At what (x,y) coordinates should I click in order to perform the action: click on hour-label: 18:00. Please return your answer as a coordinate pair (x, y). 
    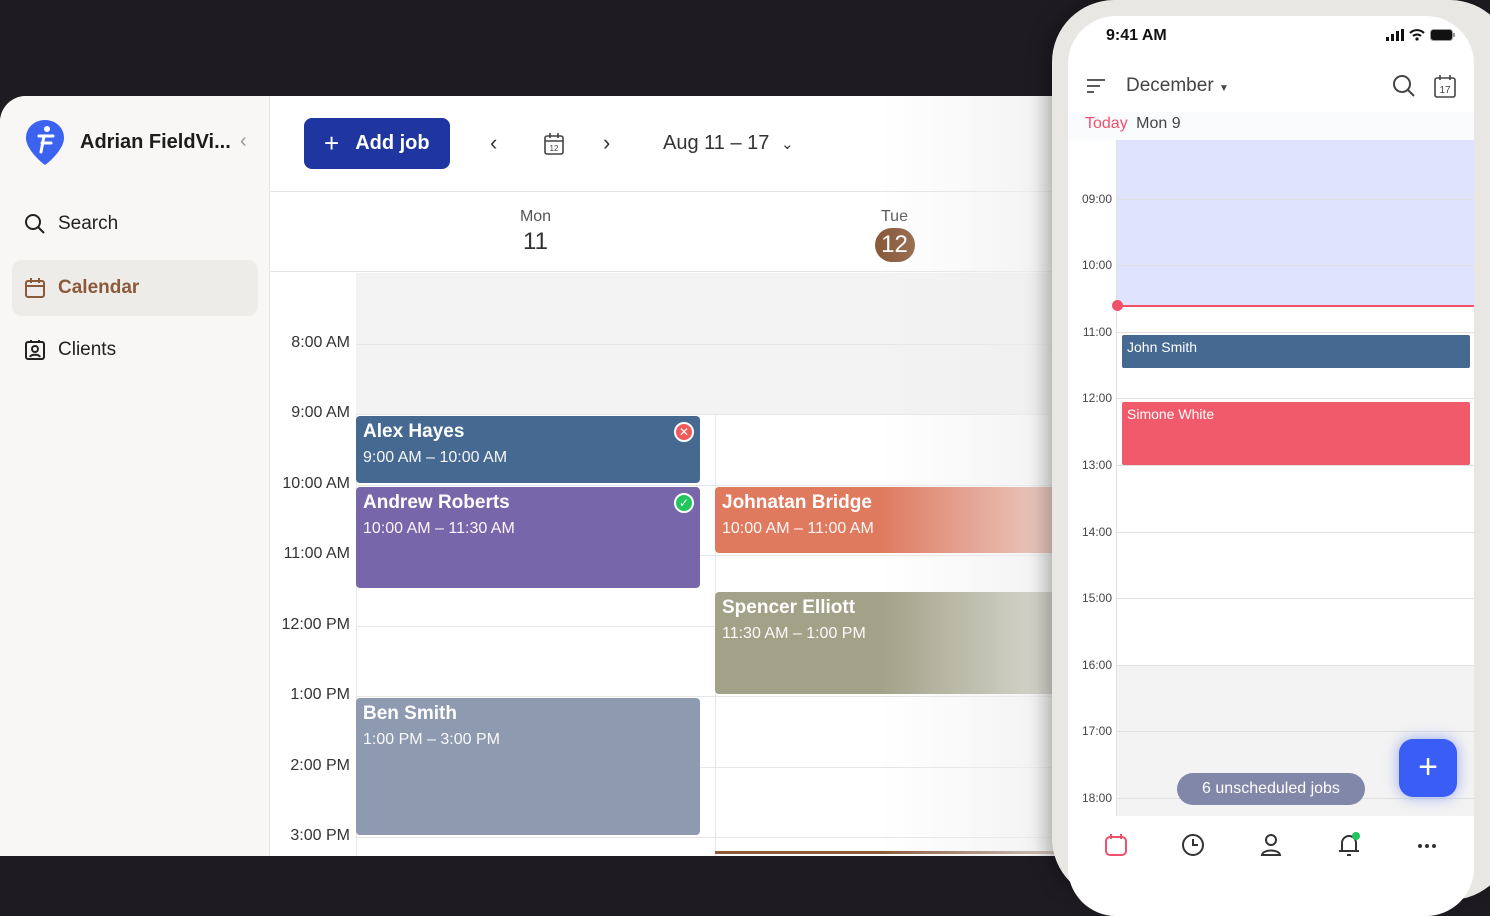
    Looking at the image, I should click on (1096, 798).